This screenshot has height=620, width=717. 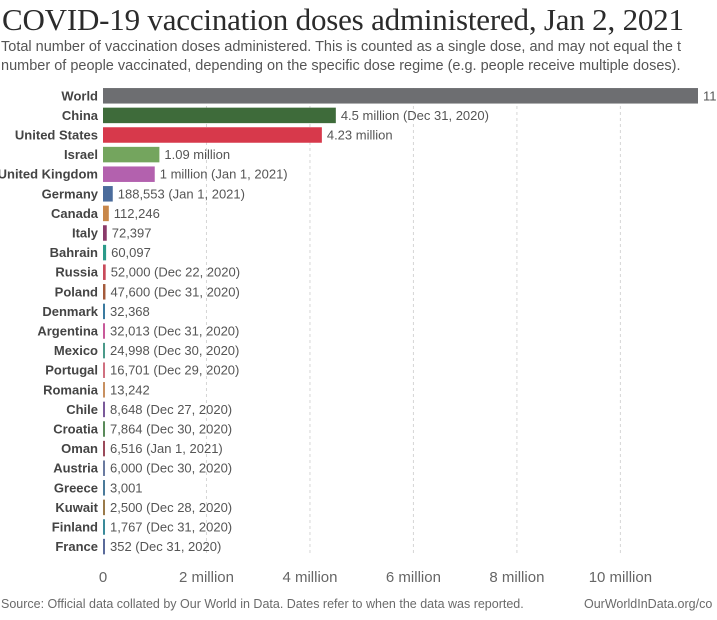 What do you see at coordinates (76, 546) in the screenshot?
I see `category-label-france: France` at bounding box center [76, 546].